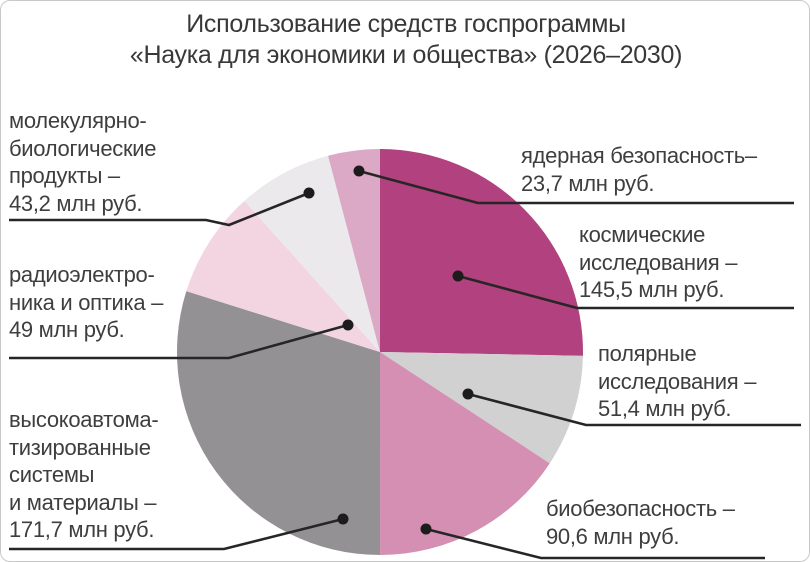 The image size is (810, 562). What do you see at coordinates (348, 325) in the screenshot?
I see `leader-dot-radio-electronics` at bounding box center [348, 325].